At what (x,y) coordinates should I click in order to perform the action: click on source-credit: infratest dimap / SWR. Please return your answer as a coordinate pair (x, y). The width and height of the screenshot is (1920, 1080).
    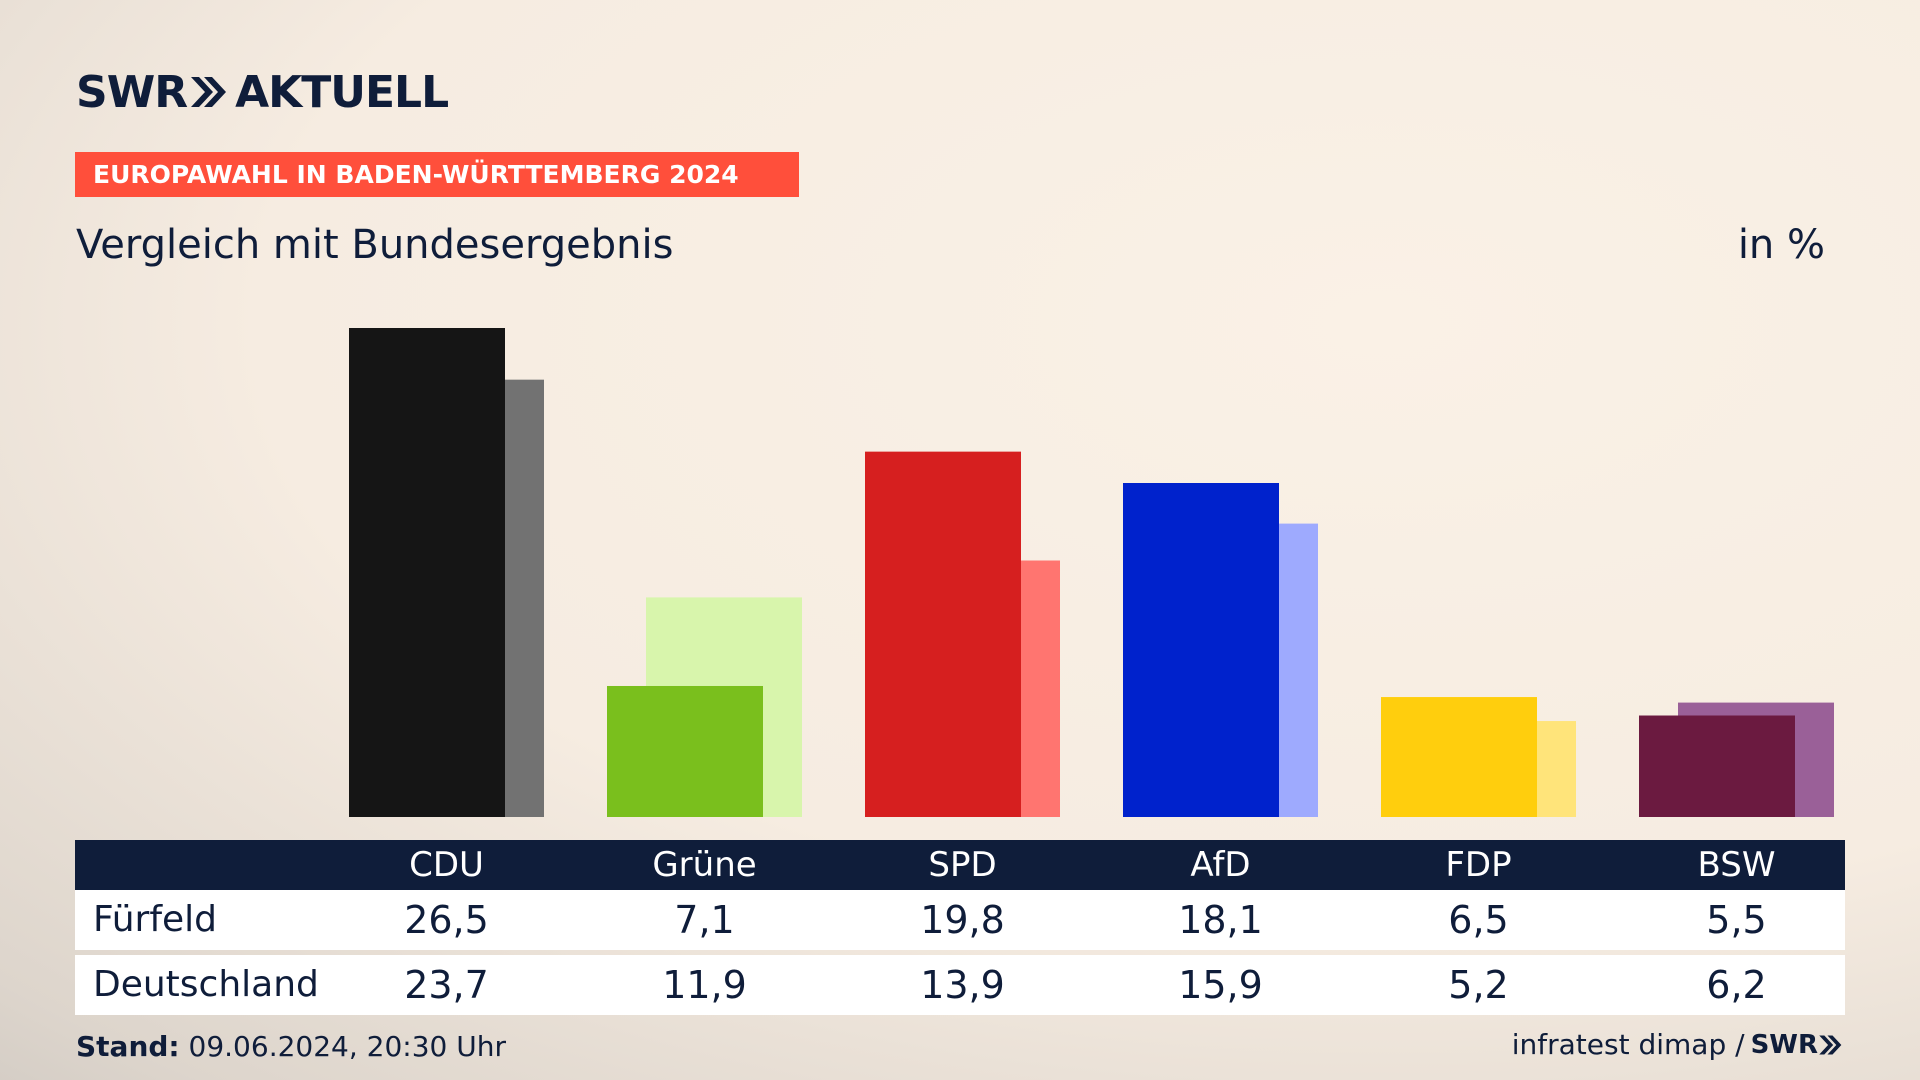
    Looking at the image, I should click on (1677, 1044).